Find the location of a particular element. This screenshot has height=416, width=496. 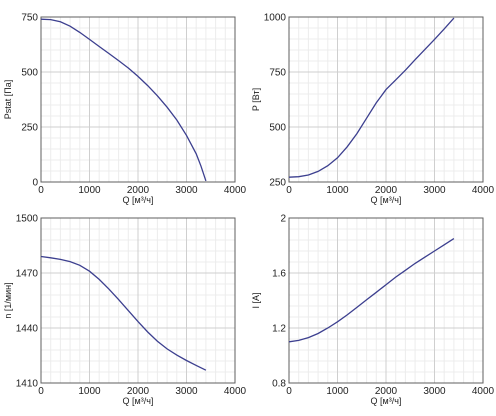

power-curve is located at coordinates (371, 97).